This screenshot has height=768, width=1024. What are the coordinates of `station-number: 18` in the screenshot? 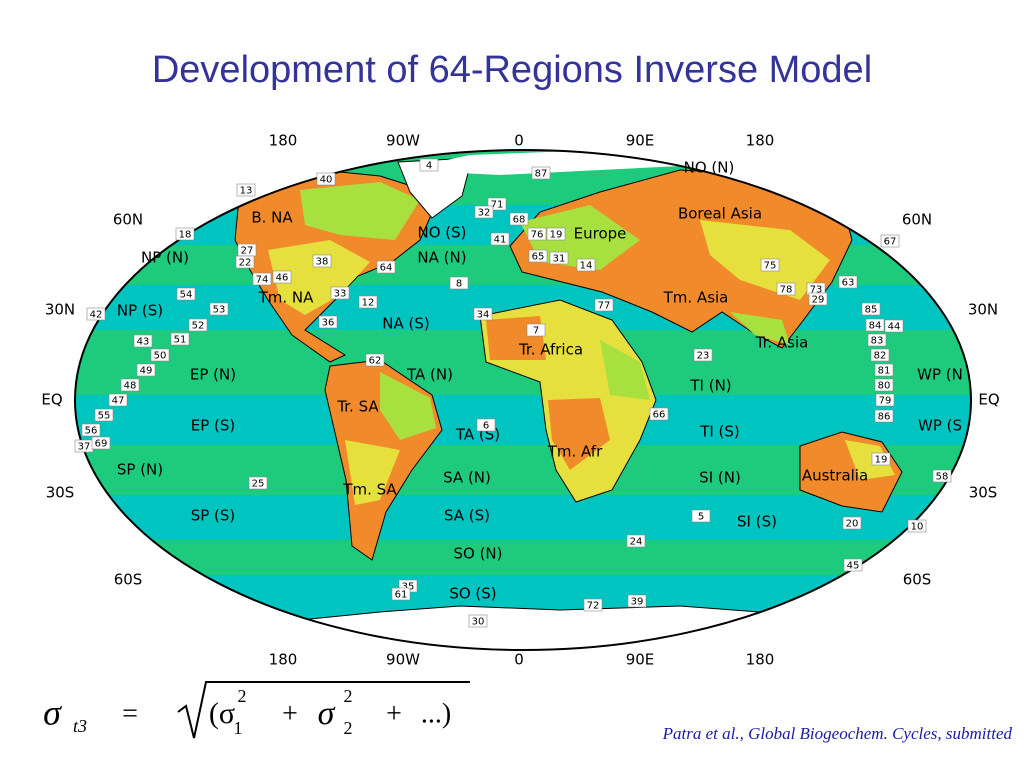 It's located at (185, 235).